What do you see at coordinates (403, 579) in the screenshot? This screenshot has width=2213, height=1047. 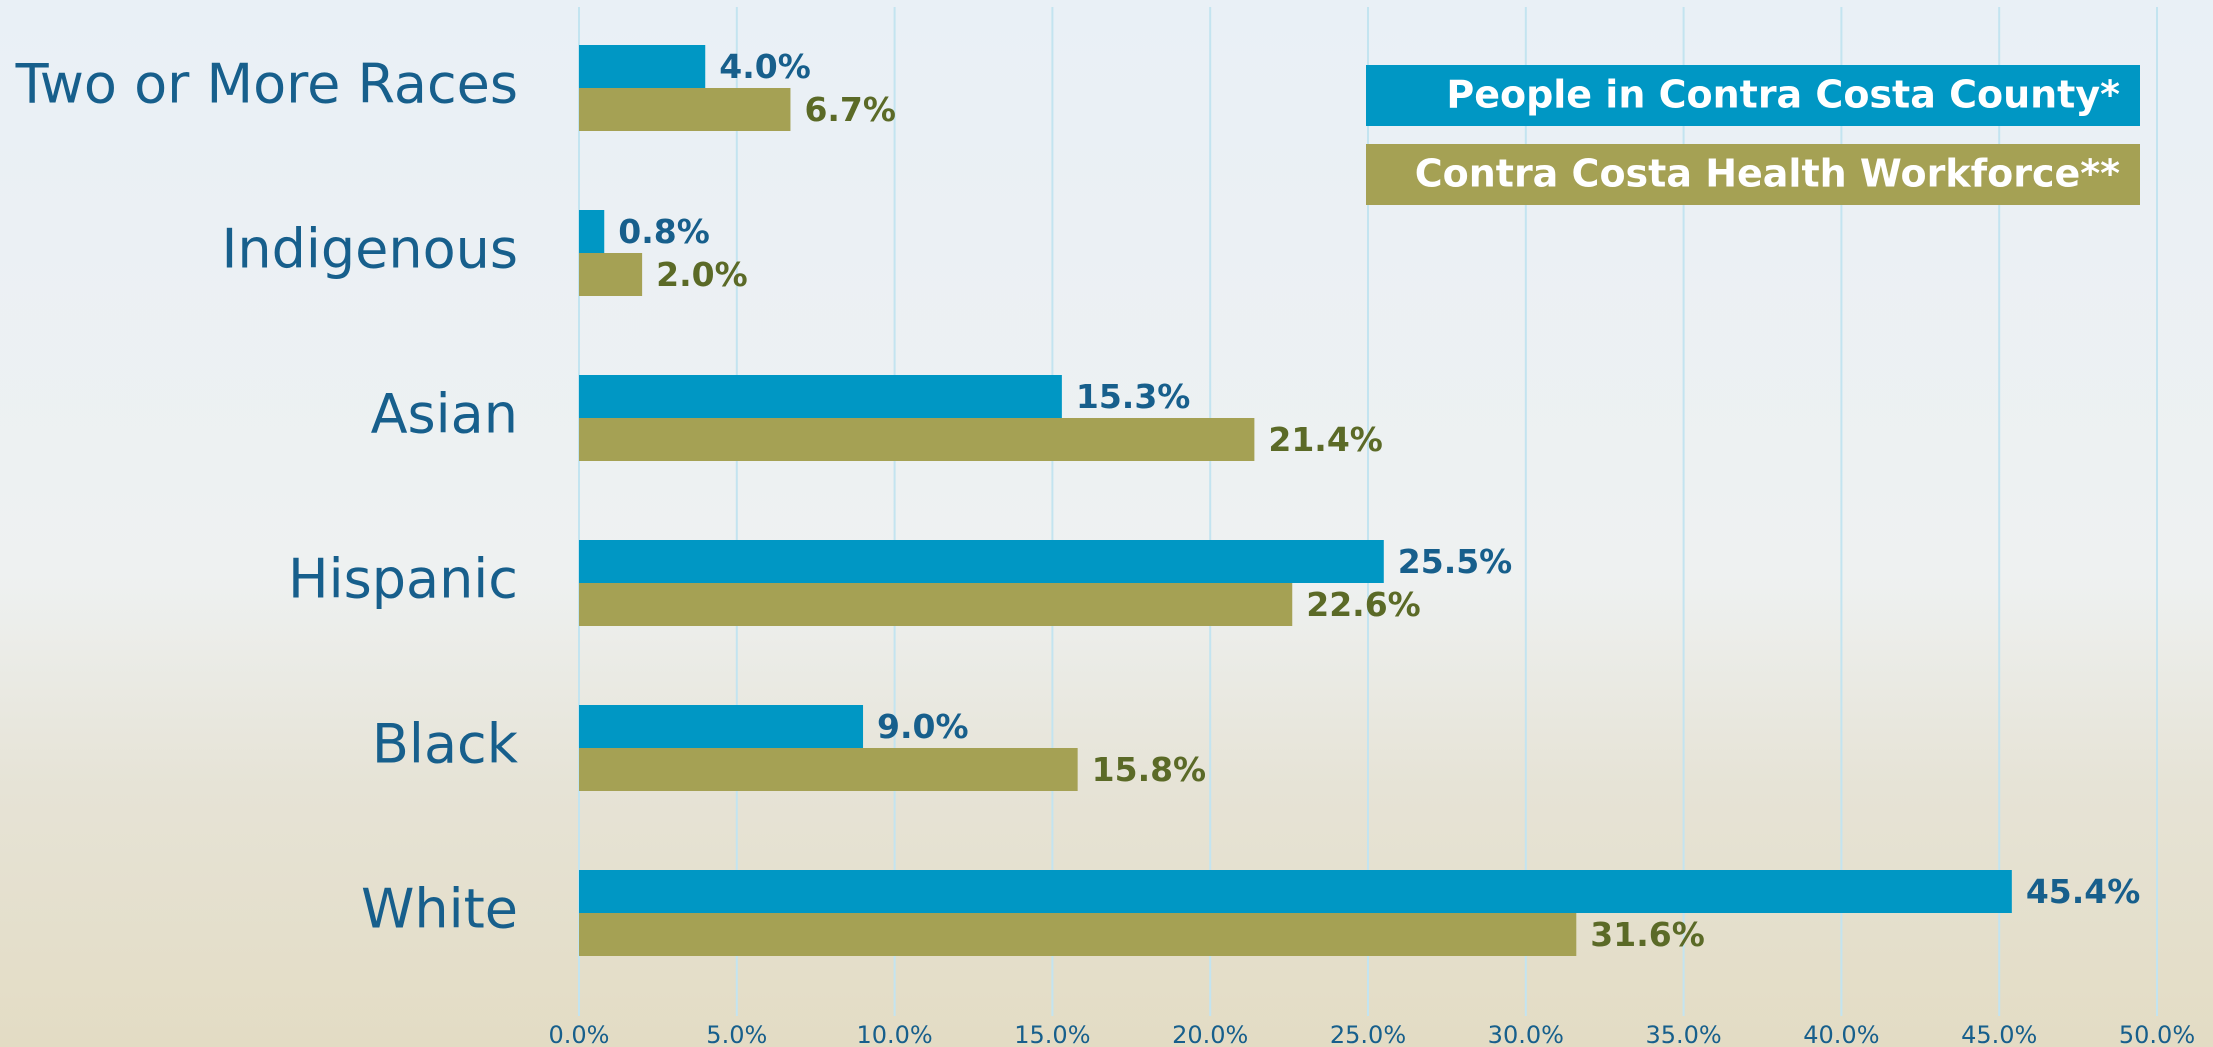 I see `category-label: Hispanic` at bounding box center [403, 579].